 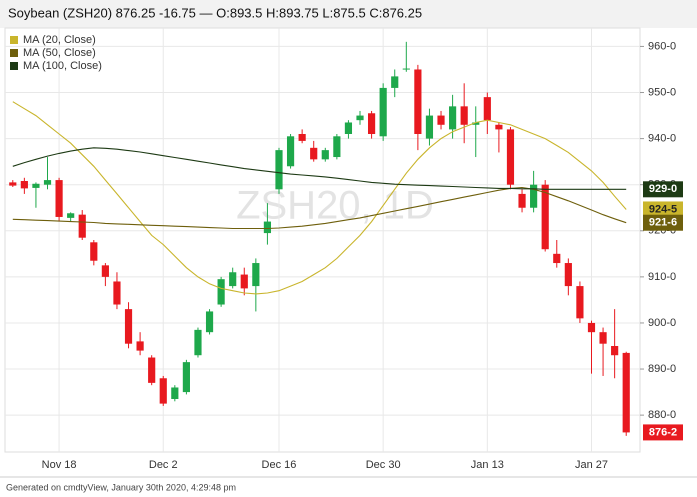 I want to click on header-bar, so click(x=348, y=14).